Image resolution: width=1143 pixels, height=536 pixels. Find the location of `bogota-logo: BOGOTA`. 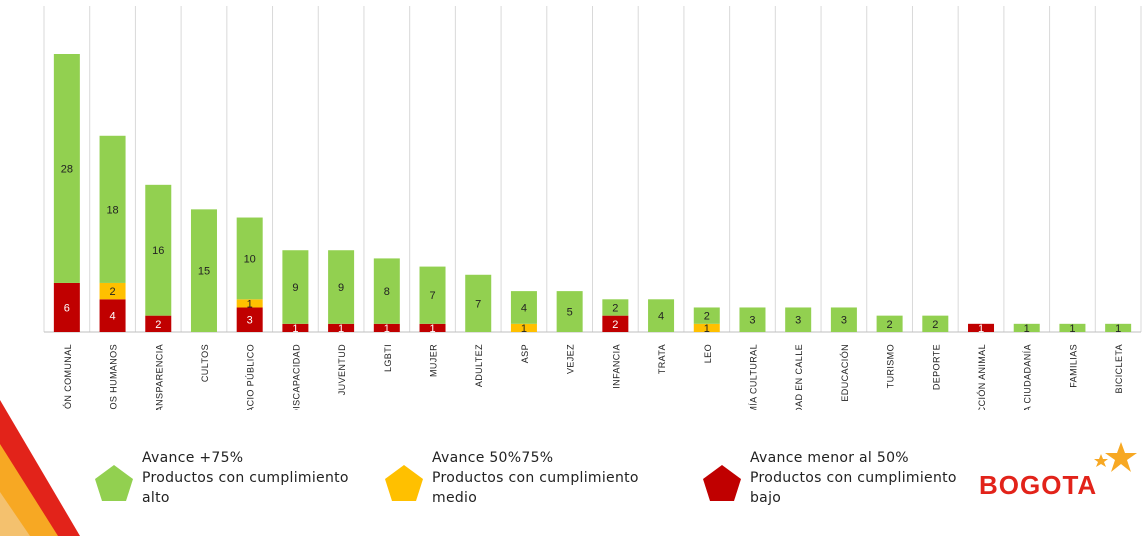

bogota-logo: BOGOTA is located at coordinates (1059, 470).